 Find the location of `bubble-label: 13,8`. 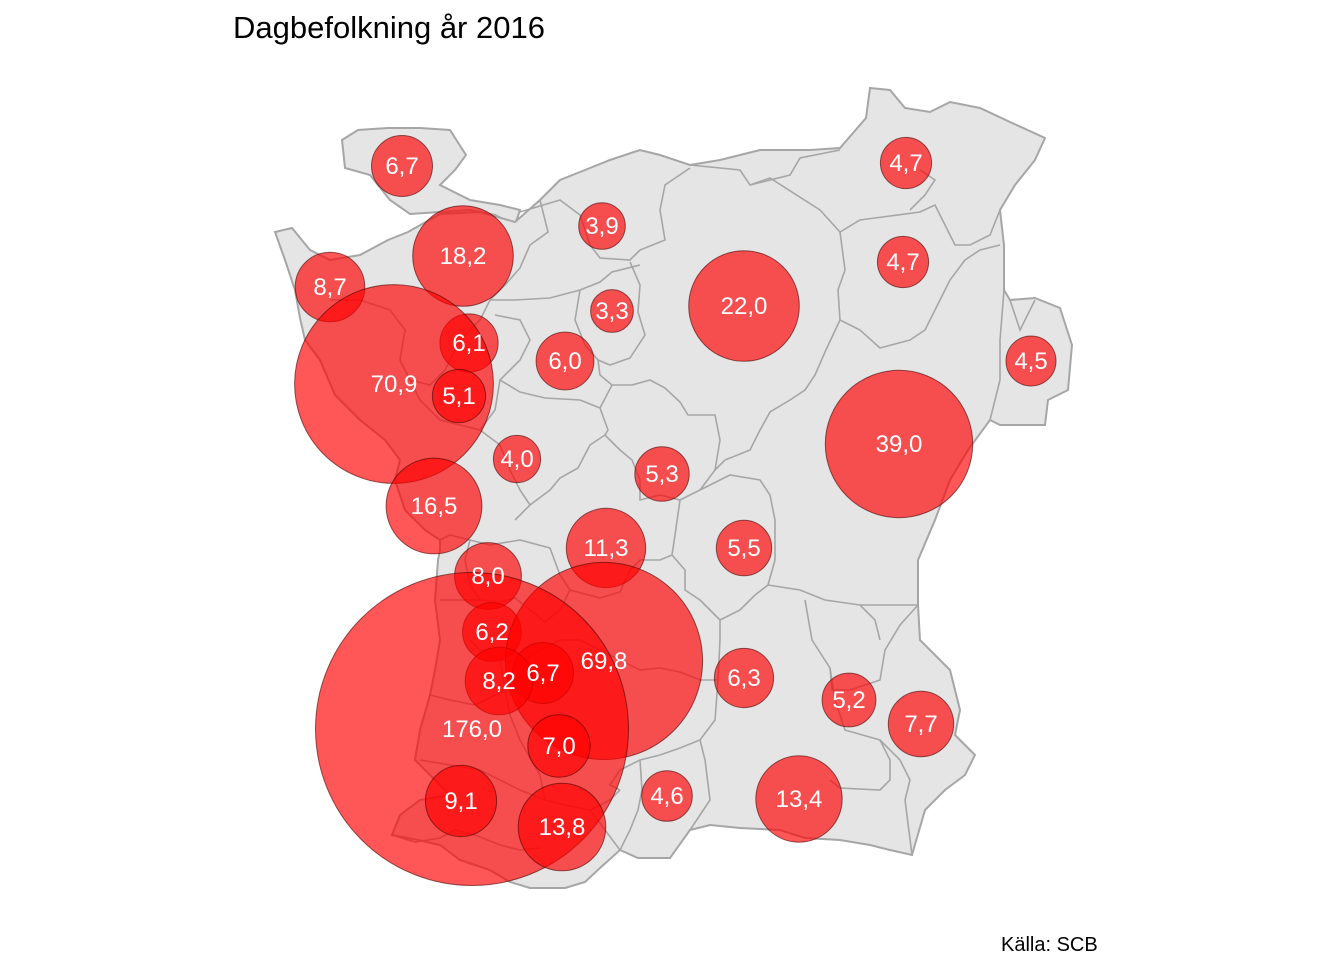

bubble-label: 13,8 is located at coordinates (562, 827).